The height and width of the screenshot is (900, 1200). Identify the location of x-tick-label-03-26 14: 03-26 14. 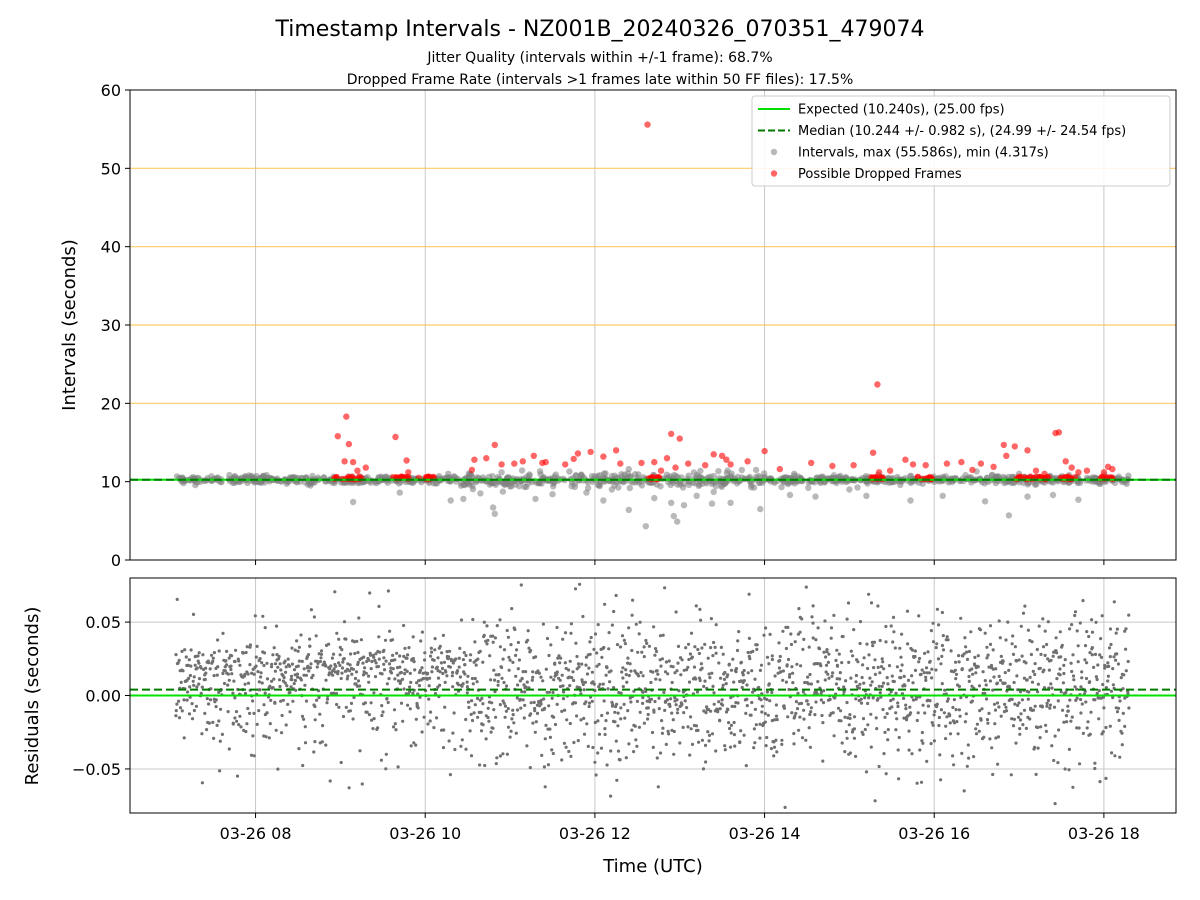
(765, 833).